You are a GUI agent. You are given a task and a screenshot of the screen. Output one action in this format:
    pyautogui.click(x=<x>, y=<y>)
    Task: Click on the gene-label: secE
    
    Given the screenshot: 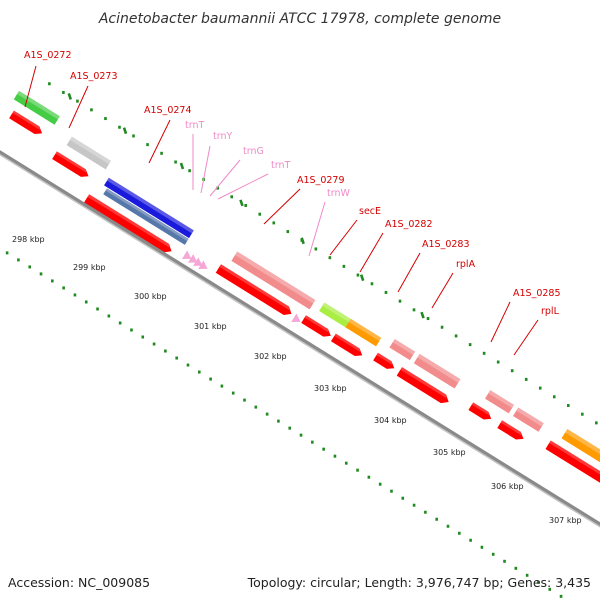 What is the action you would take?
    pyautogui.click(x=370, y=211)
    